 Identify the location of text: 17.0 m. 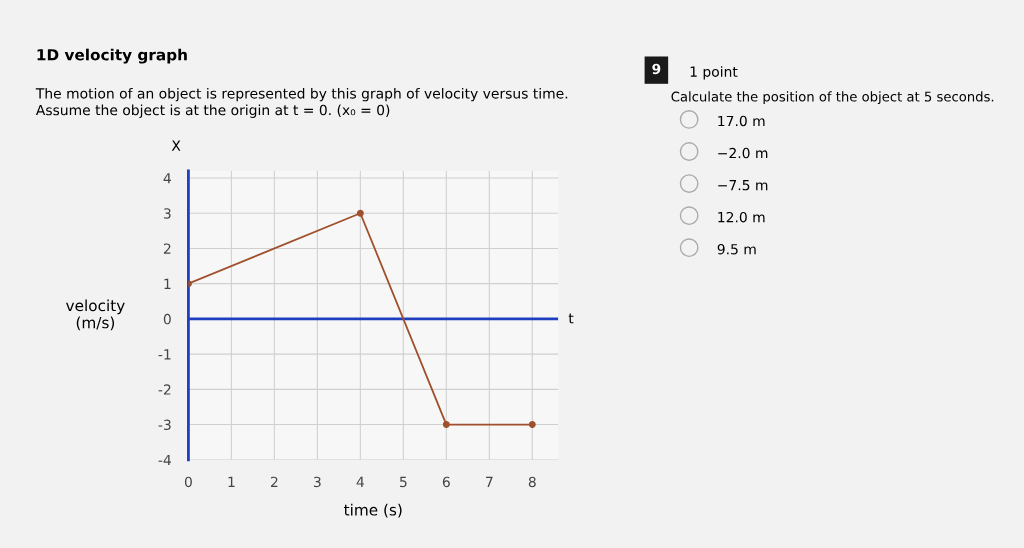
(741, 121).